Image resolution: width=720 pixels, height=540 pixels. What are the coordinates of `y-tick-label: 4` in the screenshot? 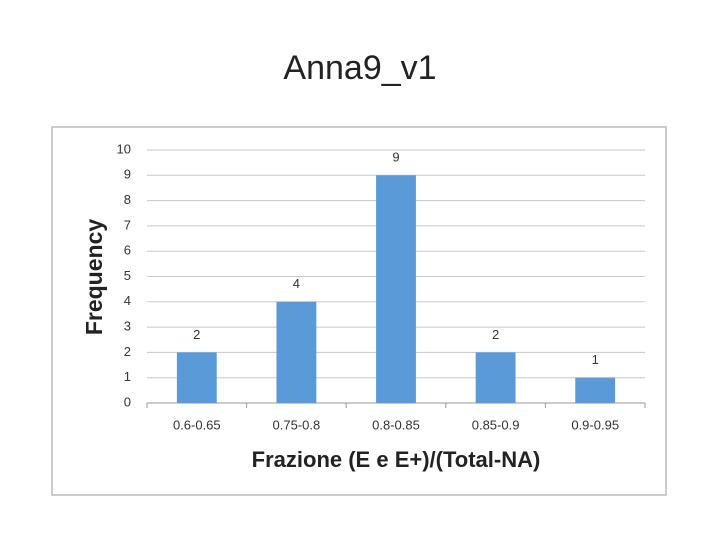 It's located at (127, 300).